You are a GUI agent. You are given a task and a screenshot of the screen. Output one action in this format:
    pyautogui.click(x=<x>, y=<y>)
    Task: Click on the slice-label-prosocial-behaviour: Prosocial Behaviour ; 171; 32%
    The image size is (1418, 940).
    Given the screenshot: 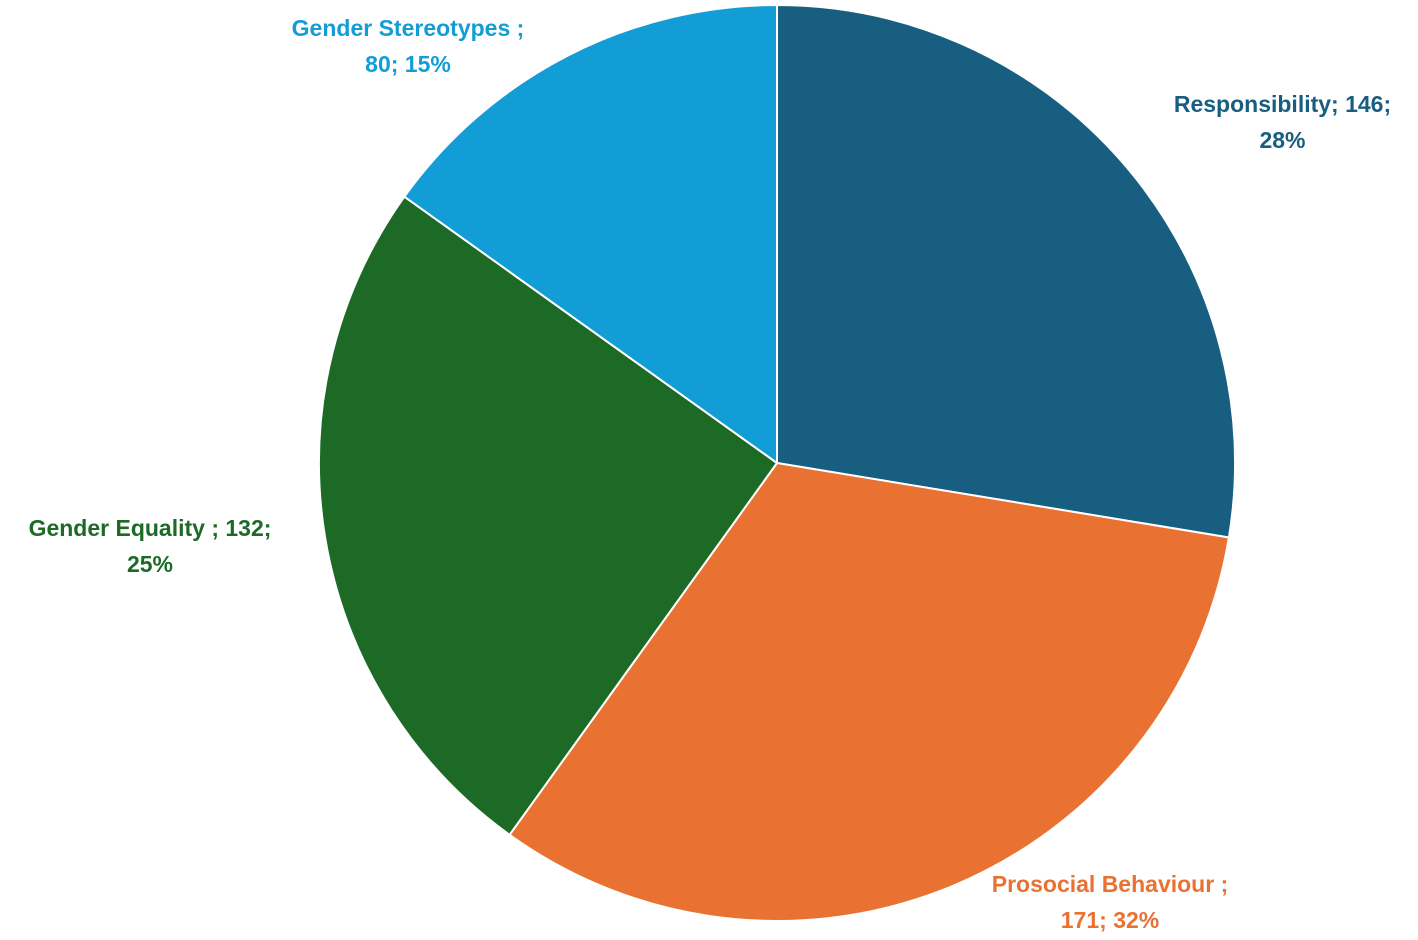 What is the action you would take?
    pyautogui.click(x=1110, y=902)
    